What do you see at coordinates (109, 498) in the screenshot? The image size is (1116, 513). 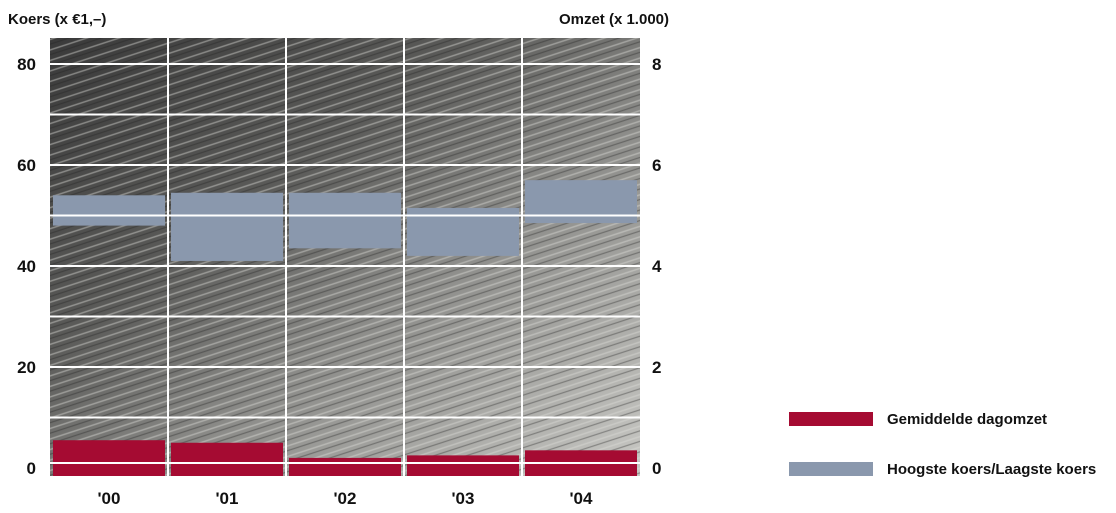 I see `x-tick-label-0: '00` at bounding box center [109, 498].